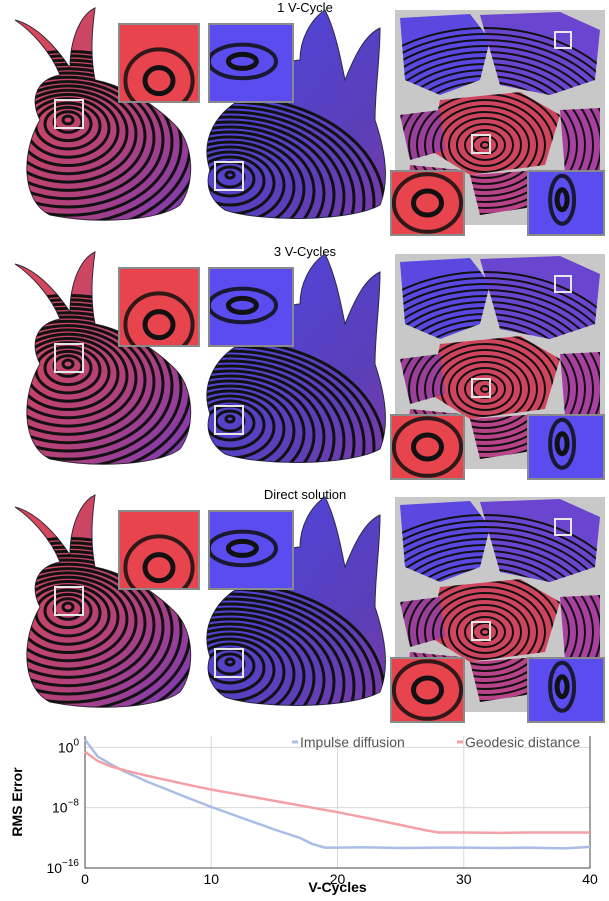  What do you see at coordinates (305, 251) in the screenshot?
I see `row-title: 3 V-Cycles` at bounding box center [305, 251].